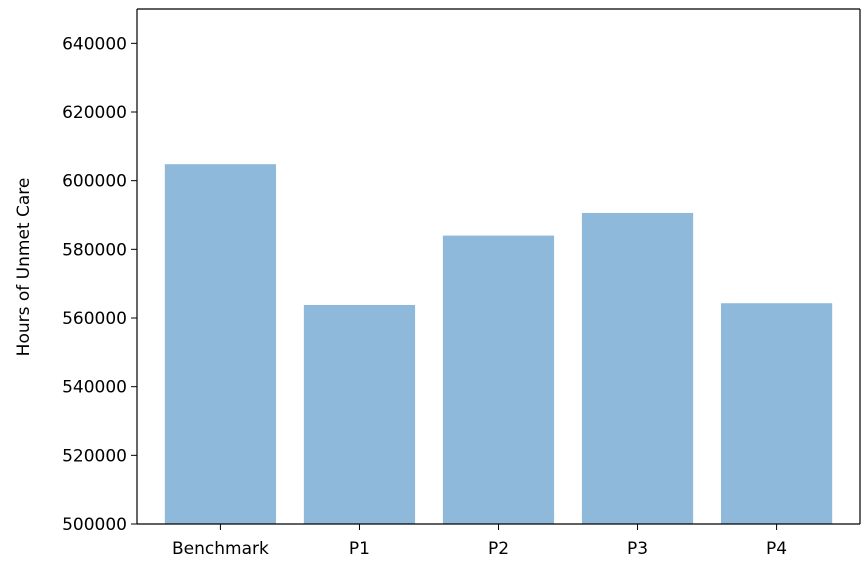  What do you see at coordinates (498, 379) in the screenshot?
I see `bar-p2` at bounding box center [498, 379].